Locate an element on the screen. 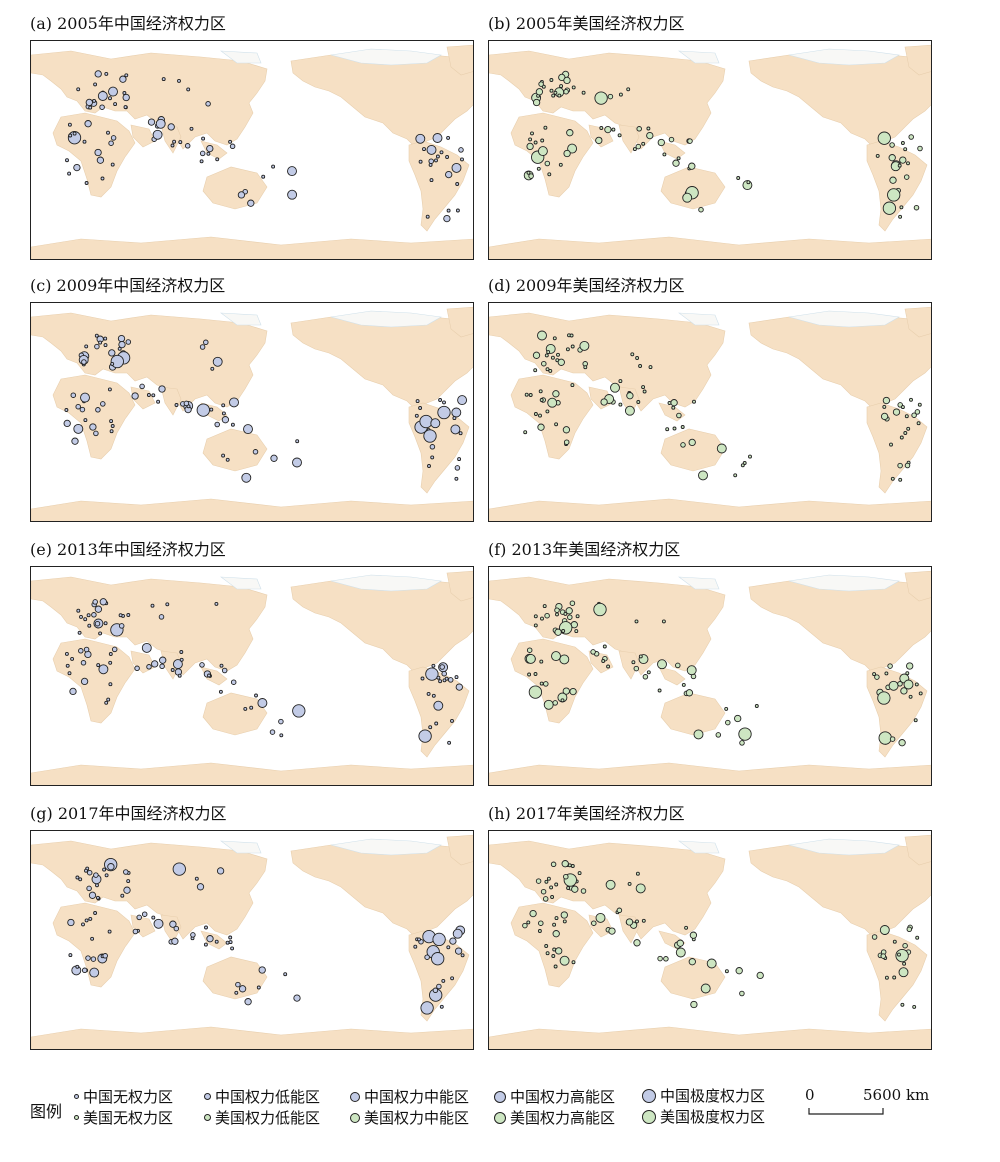  panel-title: (f) 2013年美国经济权力区 is located at coordinates (584, 549).